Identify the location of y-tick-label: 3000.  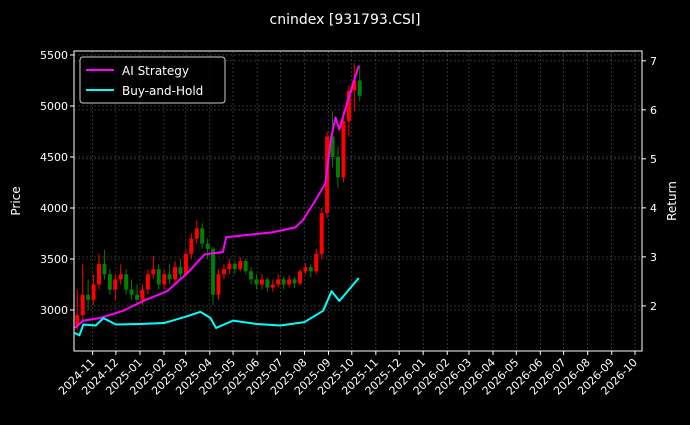
(54, 310).